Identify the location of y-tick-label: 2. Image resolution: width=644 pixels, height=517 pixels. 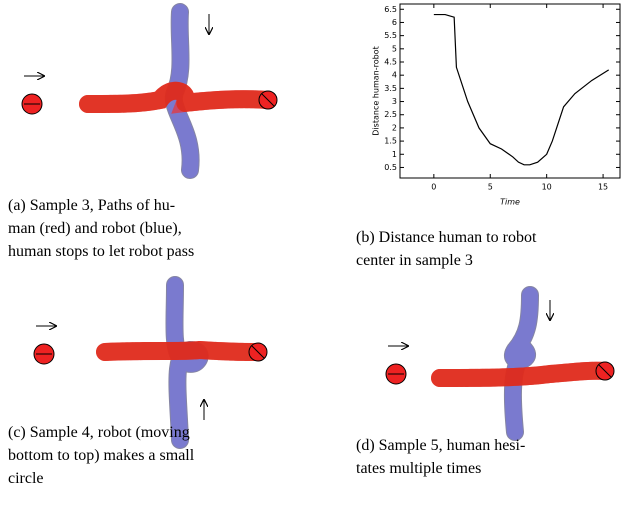
(394, 127).